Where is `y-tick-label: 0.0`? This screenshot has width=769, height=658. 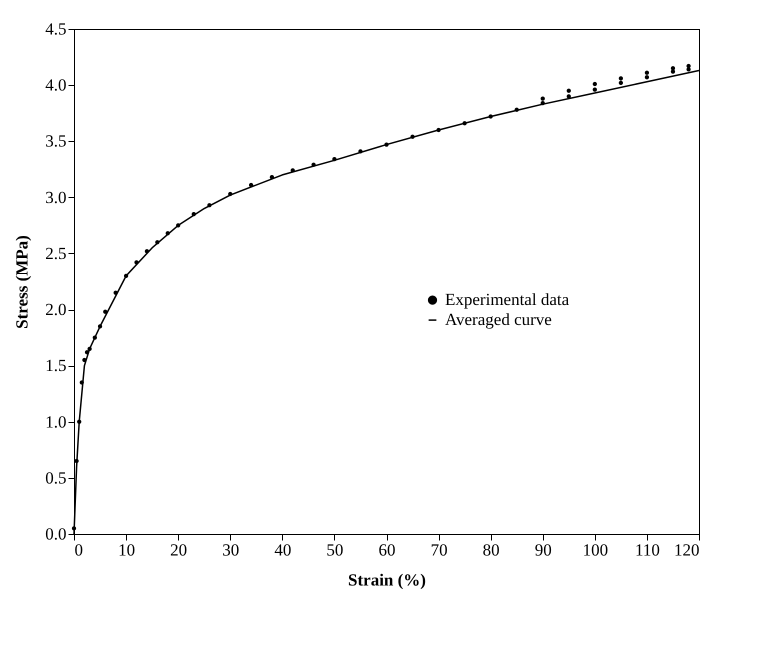
y-tick-label: 0.0 is located at coordinates (55, 534).